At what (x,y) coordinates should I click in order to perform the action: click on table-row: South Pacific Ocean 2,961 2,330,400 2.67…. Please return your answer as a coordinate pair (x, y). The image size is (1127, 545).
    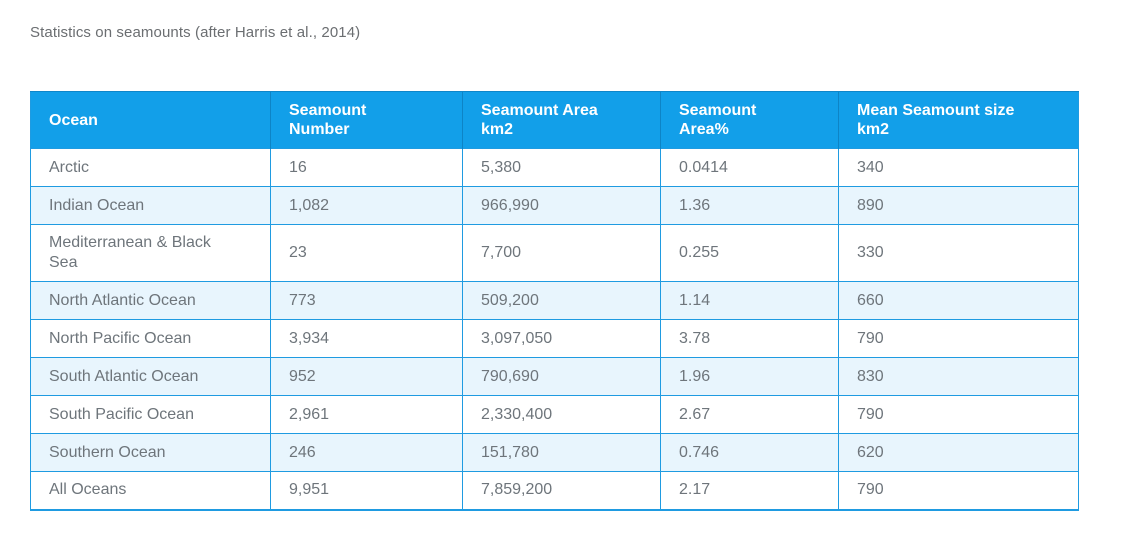
    Looking at the image, I should click on (554, 414).